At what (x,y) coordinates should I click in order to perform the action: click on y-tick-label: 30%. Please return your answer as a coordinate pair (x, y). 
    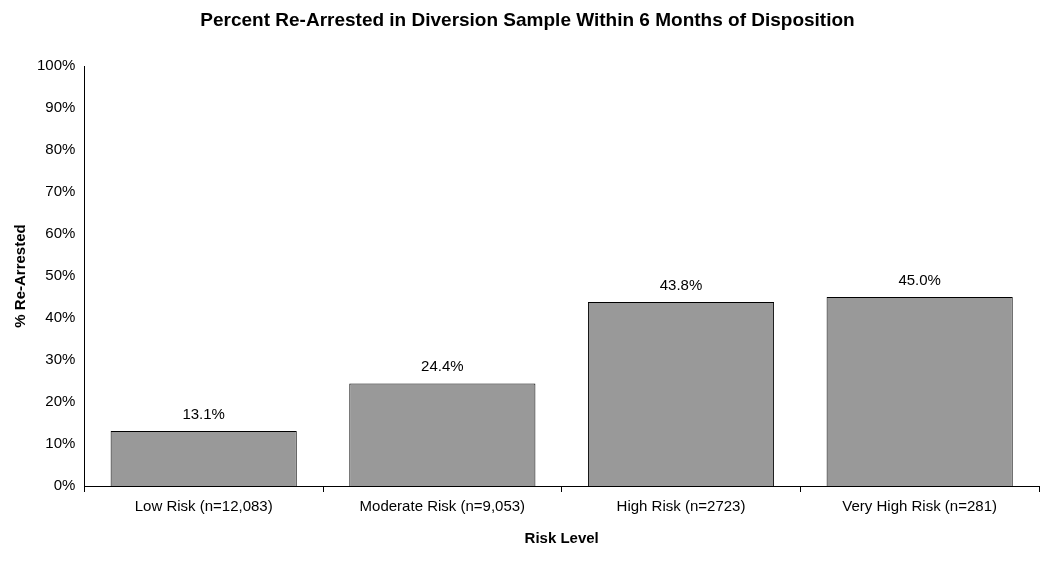
    Looking at the image, I should click on (60, 359).